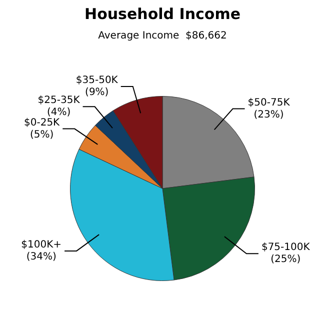 Image resolution: width=325 pixels, height=325 pixels. I want to click on data-label: (4%), so click(58, 112).